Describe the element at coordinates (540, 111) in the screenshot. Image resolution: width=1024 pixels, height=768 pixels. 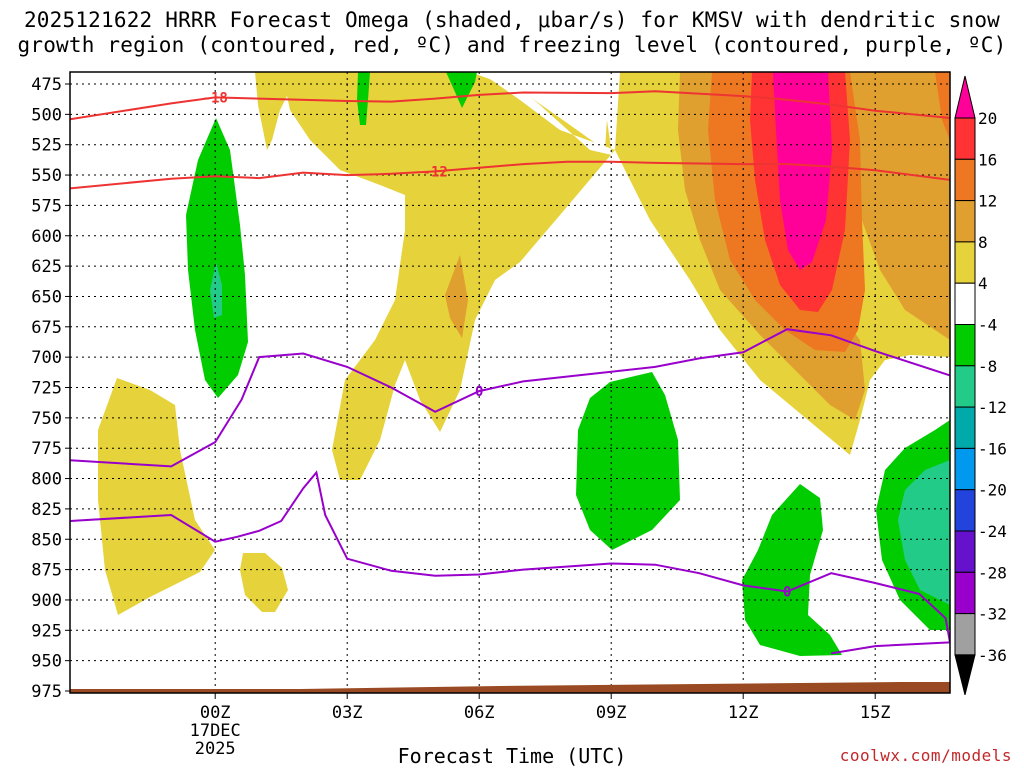
I see `omega-white-gap-top` at that location.